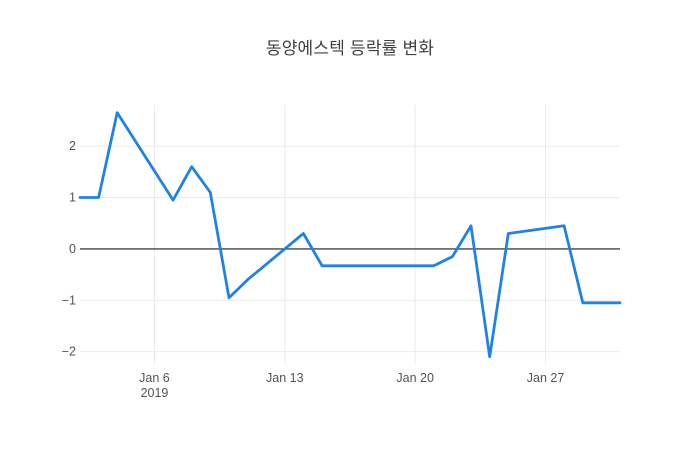  I want to click on y-tick-label: −2, so click(69, 352).